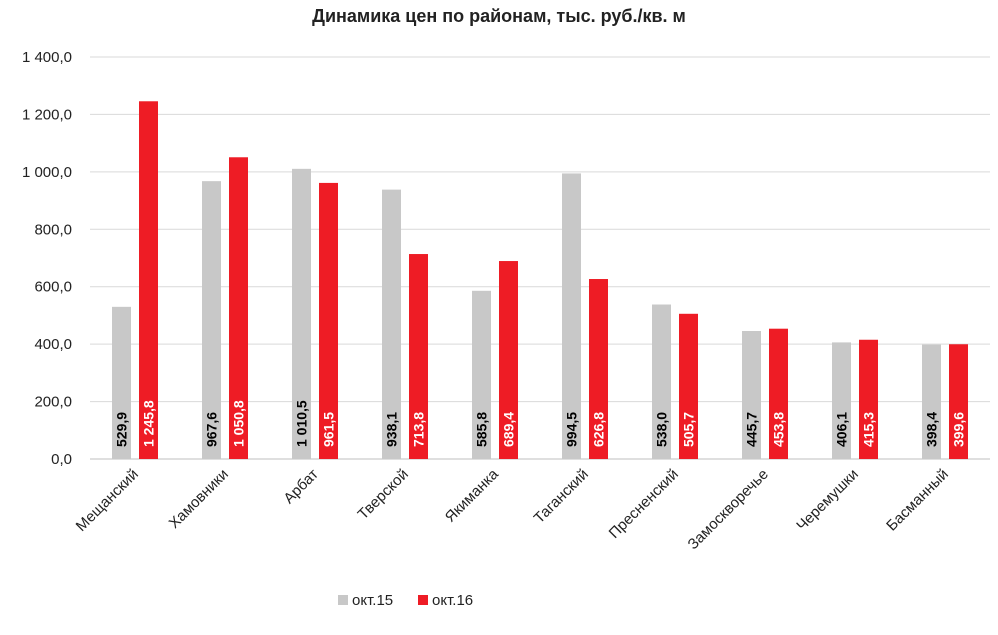 This screenshot has width=998, height=635. What do you see at coordinates (599, 429) in the screenshot?
I see `data-label: 626,8` at bounding box center [599, 429].